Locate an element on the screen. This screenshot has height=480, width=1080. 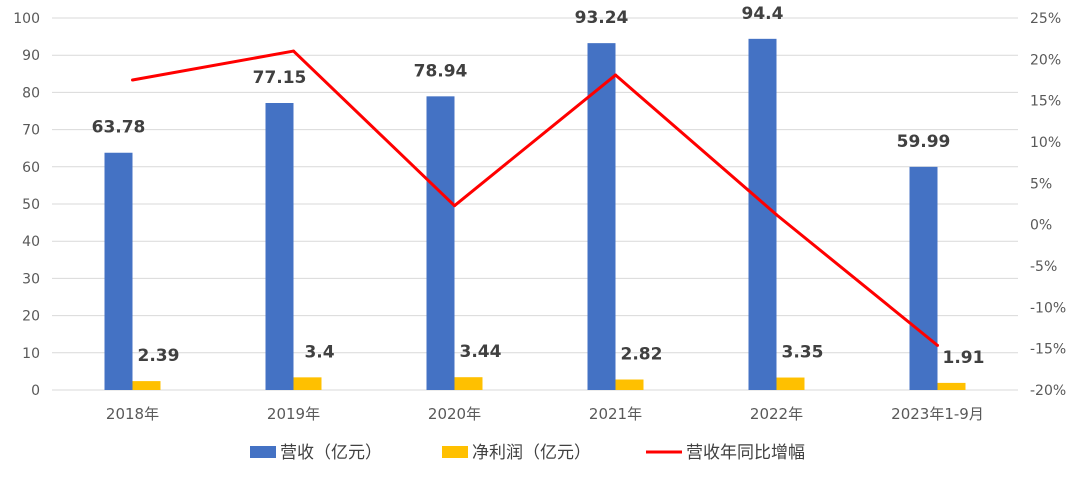
left-axis-tick-labels: 0 10 20 30 40 50 60 70 80 90 100 is located at coordinates (26, 205).